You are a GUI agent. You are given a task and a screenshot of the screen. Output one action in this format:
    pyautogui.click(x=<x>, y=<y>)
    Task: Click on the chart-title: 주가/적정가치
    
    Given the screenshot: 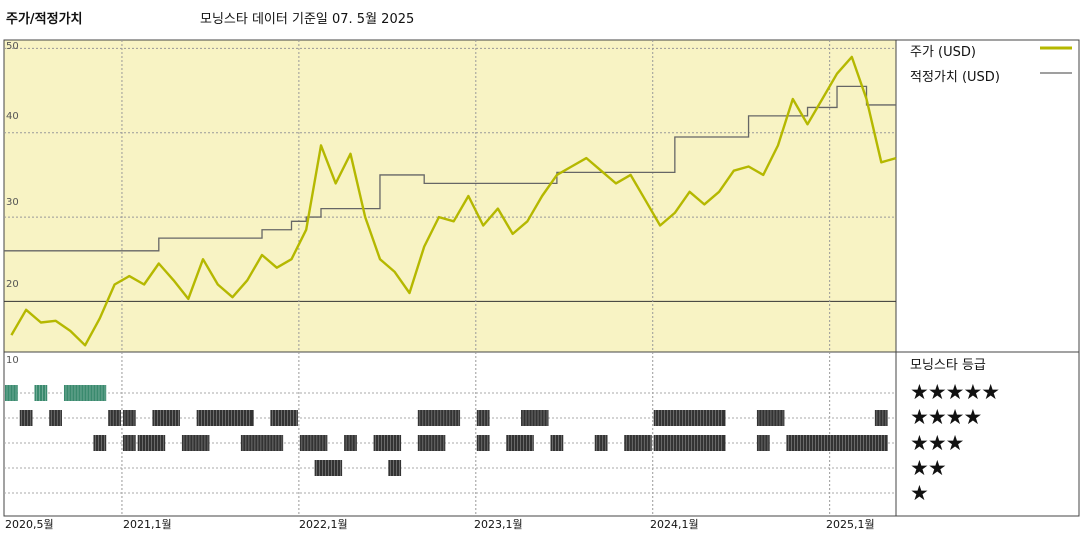 What is the action you would take?
    pyautogui.click(x=44, y=19)
    